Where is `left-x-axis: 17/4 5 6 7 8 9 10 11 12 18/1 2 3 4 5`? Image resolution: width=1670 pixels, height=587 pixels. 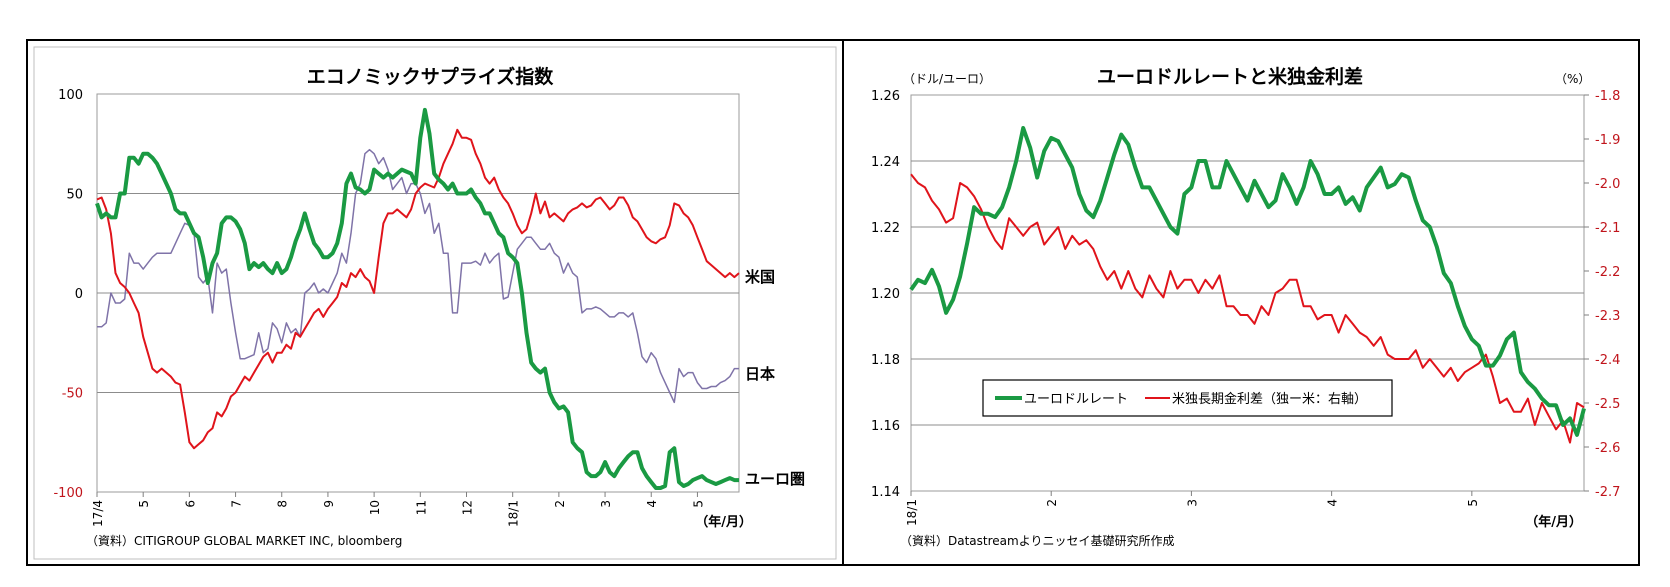
left-x-axis: 17/4 5 6 7 8 9 10 11 12 18/1 2 3 4 5 is located at coordinates (398, 509).